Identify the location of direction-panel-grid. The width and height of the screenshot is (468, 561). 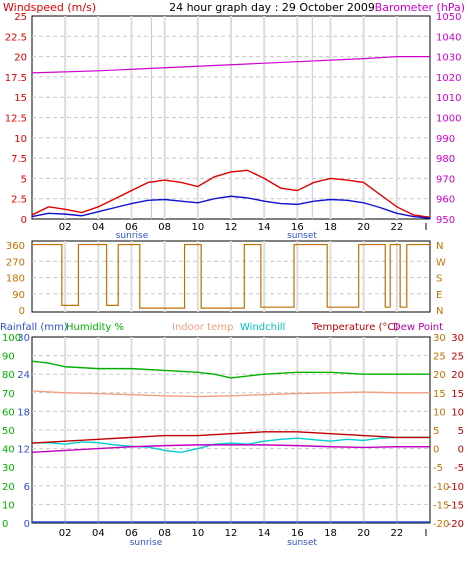
(231, 276).